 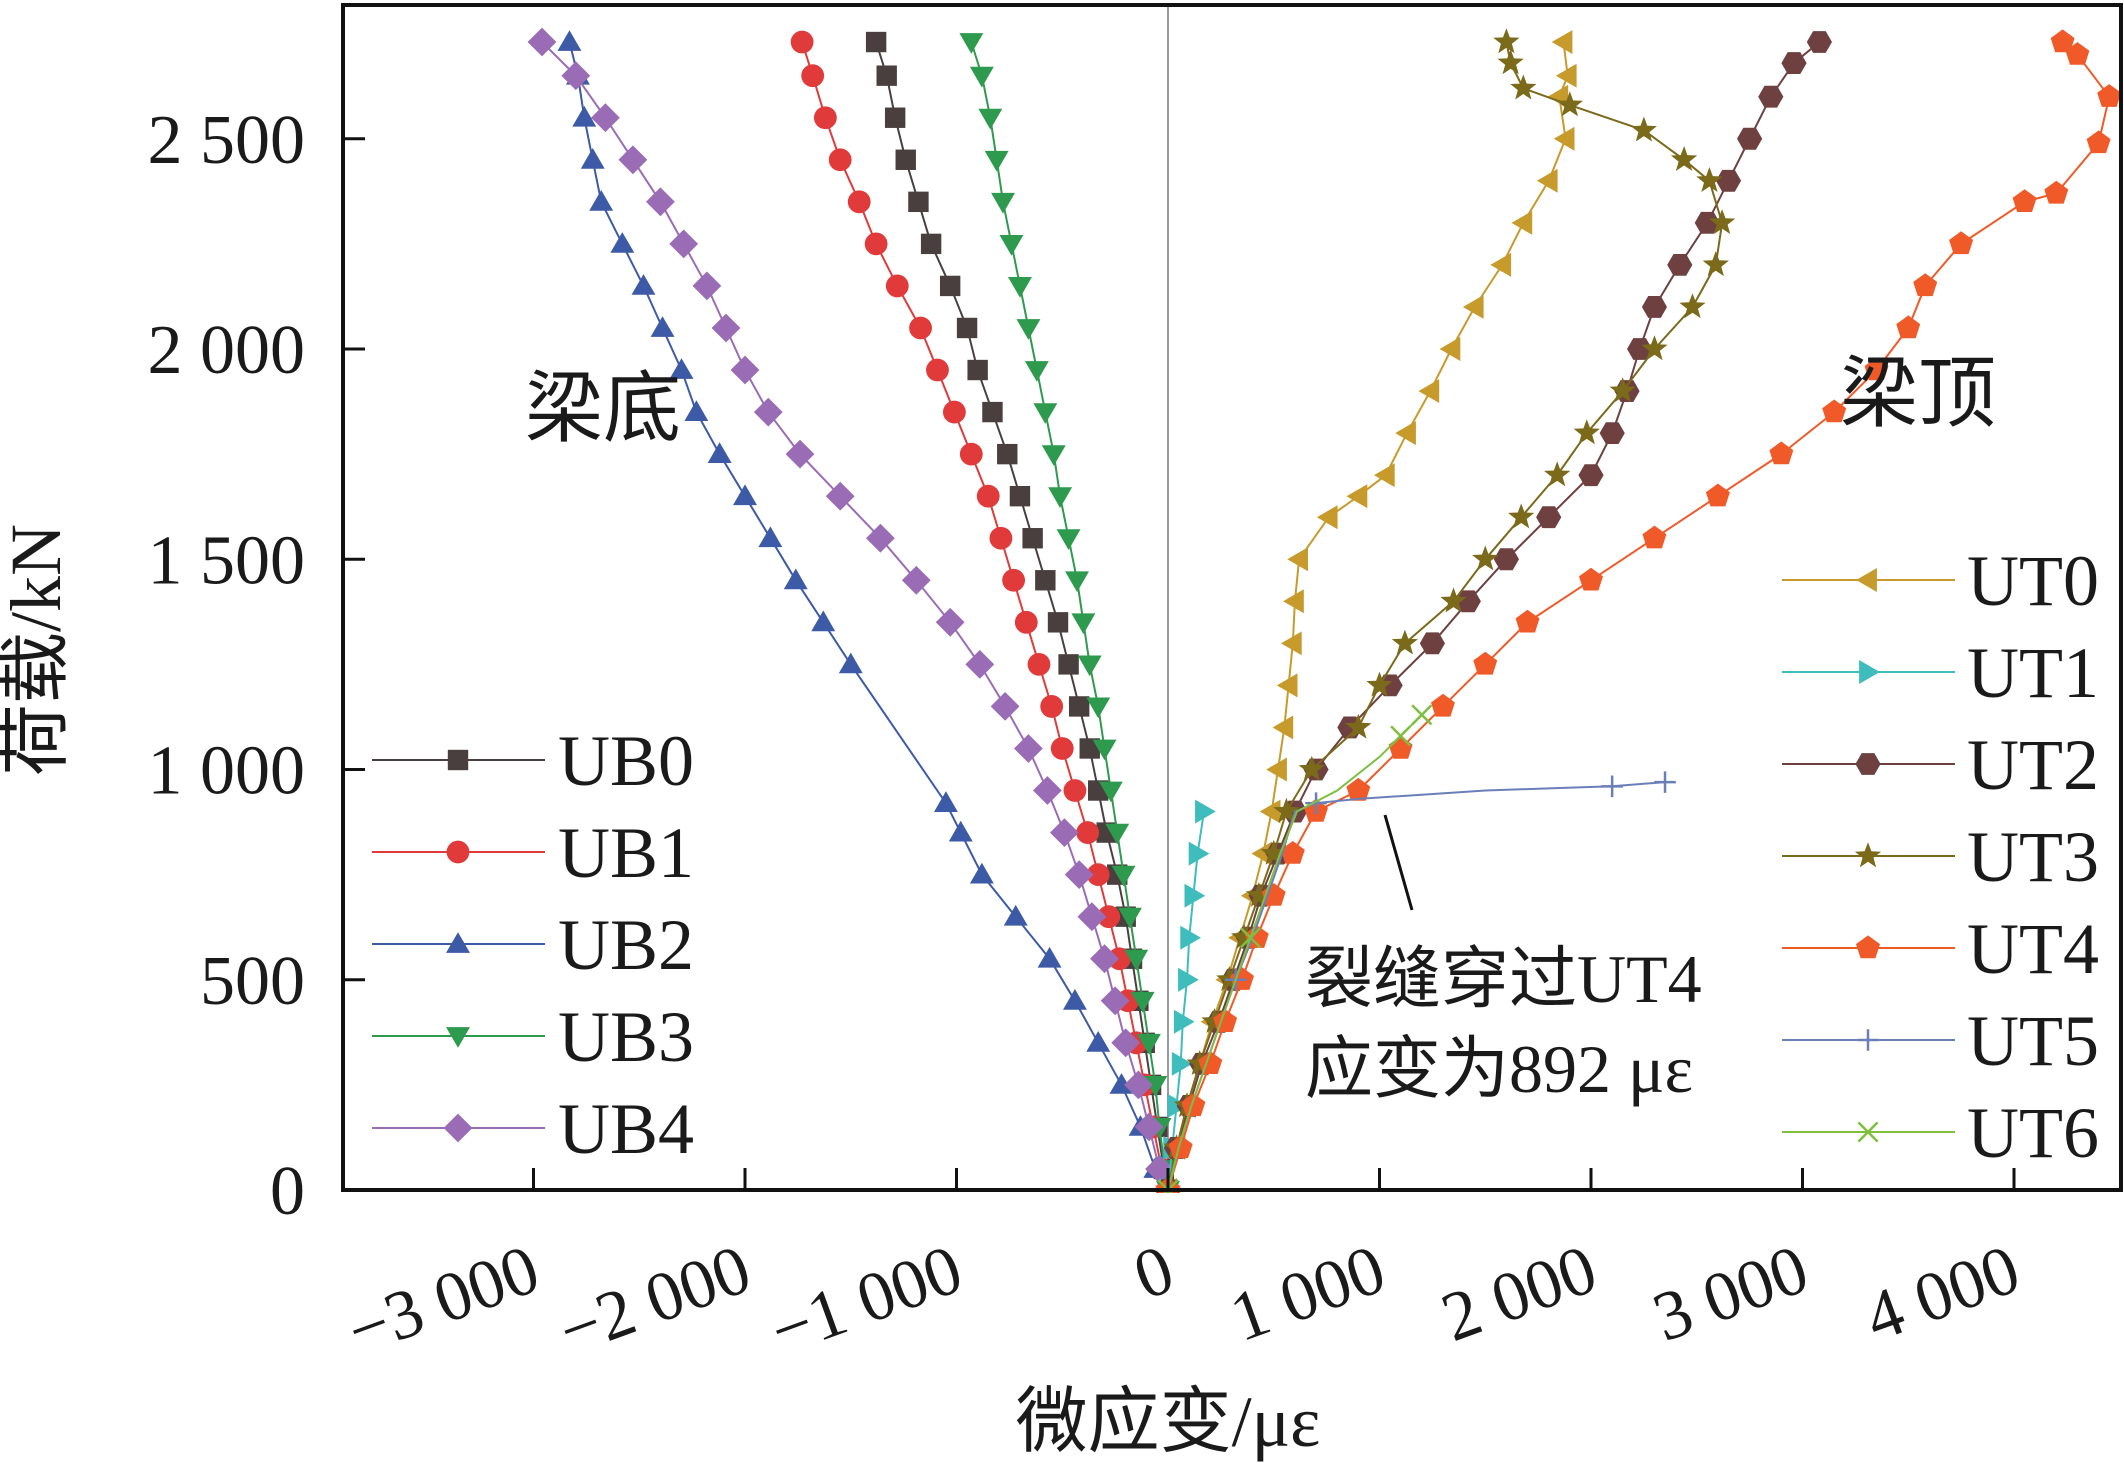 I want to click on annotation: 裂缝穿过UT4 应变为892 με, so click(x=1503, y=960).